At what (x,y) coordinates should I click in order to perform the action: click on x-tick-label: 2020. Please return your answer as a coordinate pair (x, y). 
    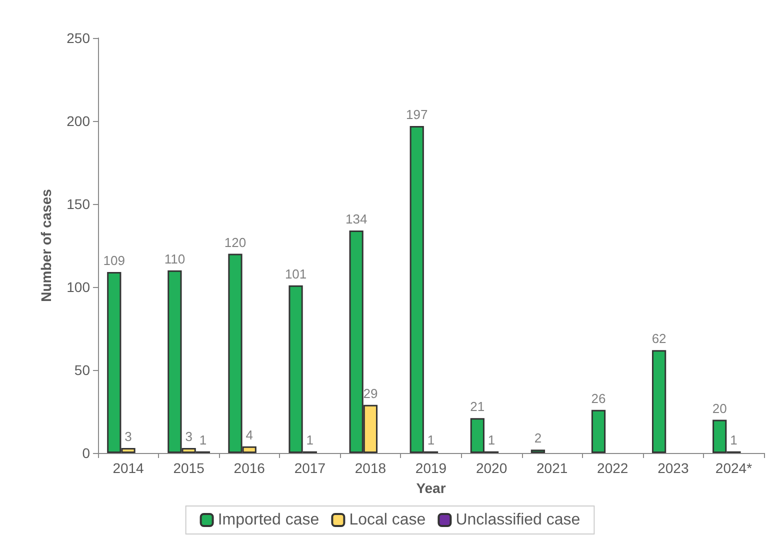
    Looking at the image, I should click on (492, 468).